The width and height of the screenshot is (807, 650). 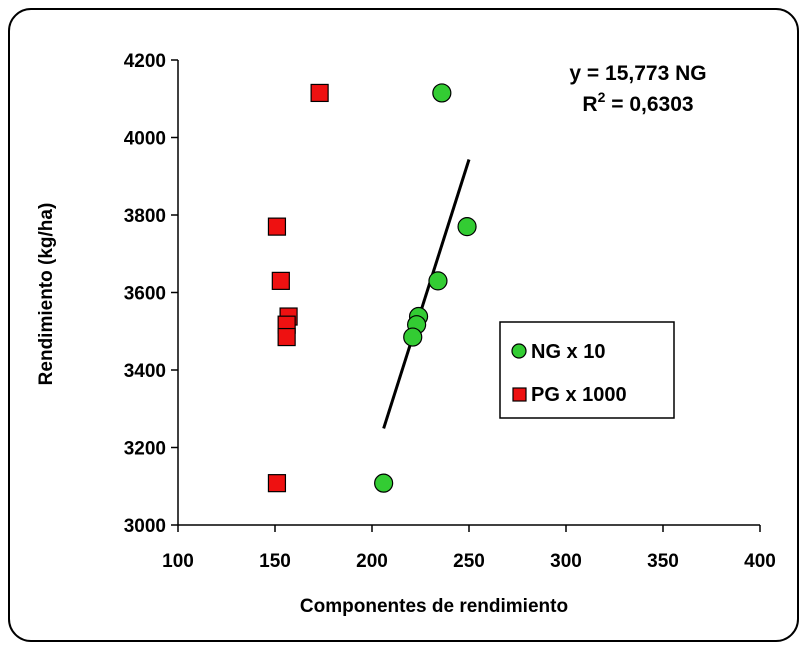 What do you see at coordinates (426, 294) in the screenshot?
I see `trendline` at bounding box center [426, 294].